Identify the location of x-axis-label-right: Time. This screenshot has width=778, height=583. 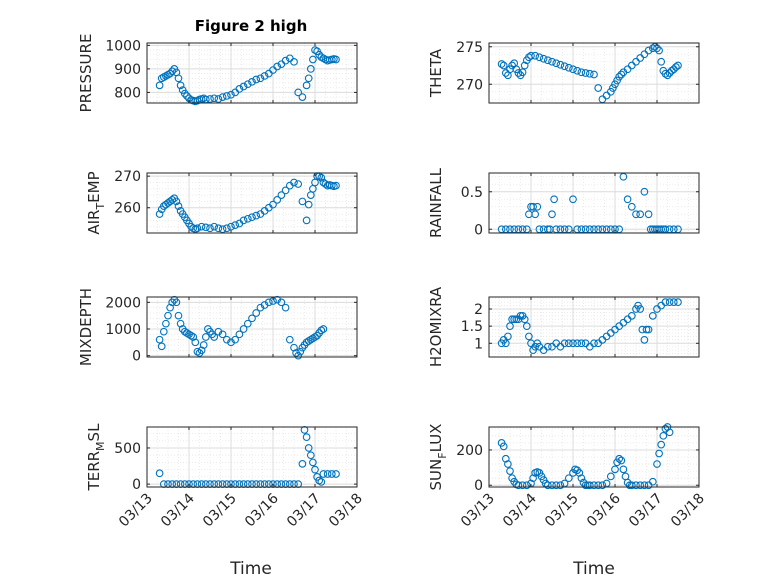
(593, 569).